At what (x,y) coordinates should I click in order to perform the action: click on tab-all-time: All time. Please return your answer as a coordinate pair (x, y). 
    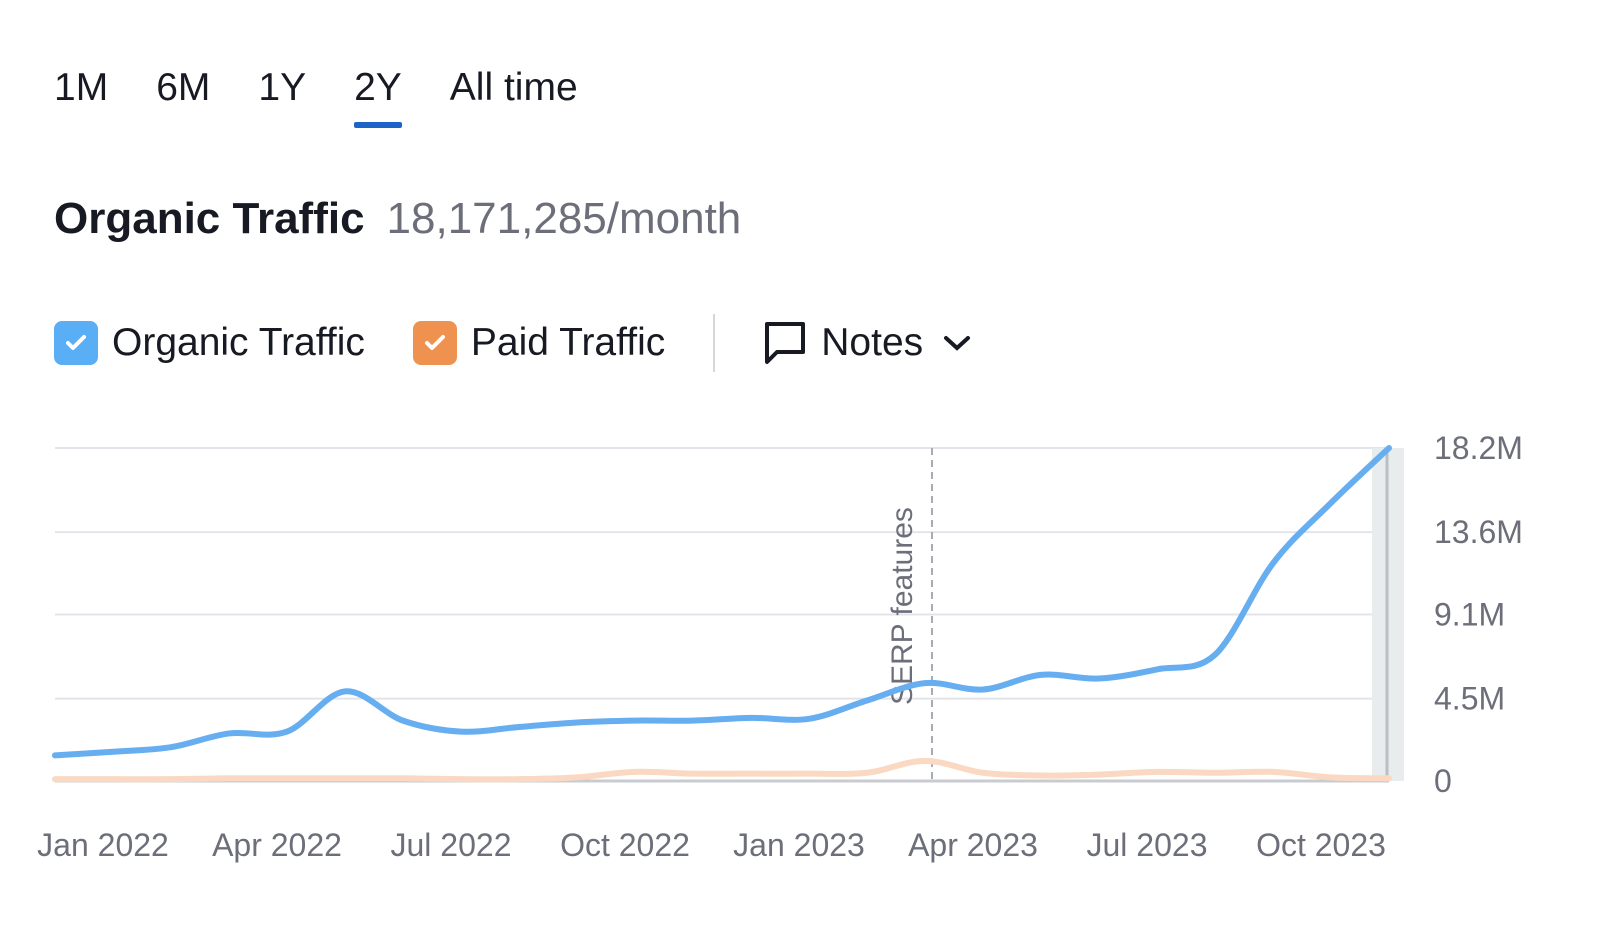
    Looking at the image, I should click on (513, 87).